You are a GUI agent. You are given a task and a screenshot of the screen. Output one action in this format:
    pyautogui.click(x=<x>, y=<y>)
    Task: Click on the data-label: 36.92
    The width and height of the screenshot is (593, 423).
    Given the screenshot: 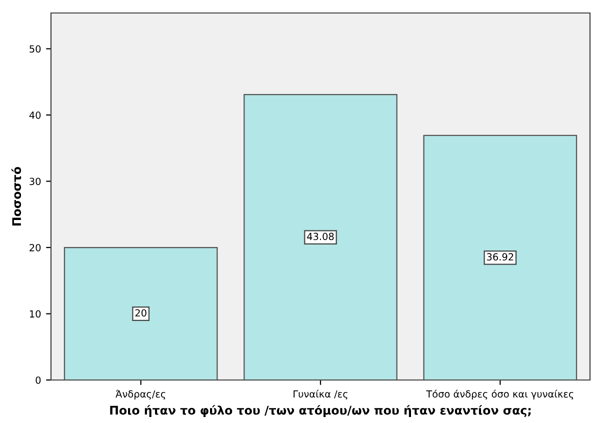 What is the action you would take?
    pyautogui.click(x=500, y=257)
    